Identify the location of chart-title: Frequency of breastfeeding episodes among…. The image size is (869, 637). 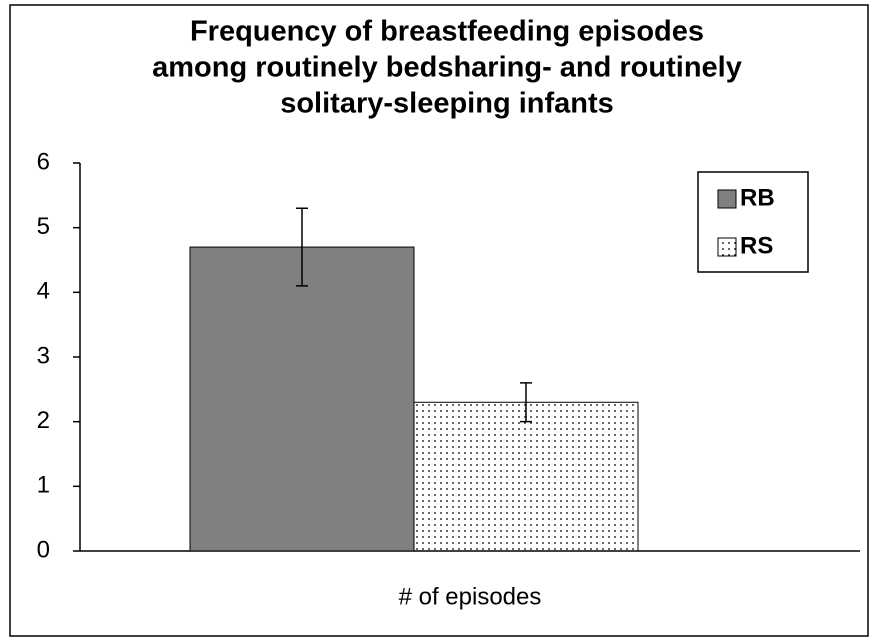
(447, 68).